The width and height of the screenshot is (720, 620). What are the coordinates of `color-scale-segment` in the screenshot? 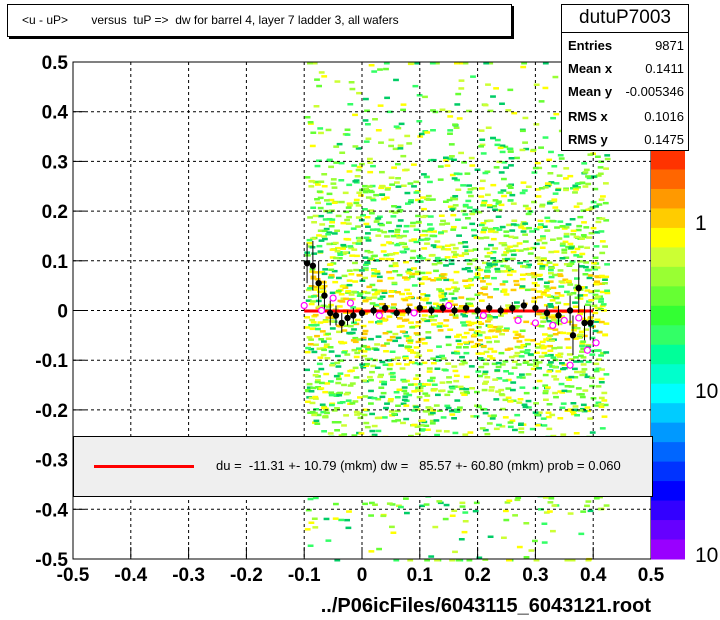 It's located at (668, 179).